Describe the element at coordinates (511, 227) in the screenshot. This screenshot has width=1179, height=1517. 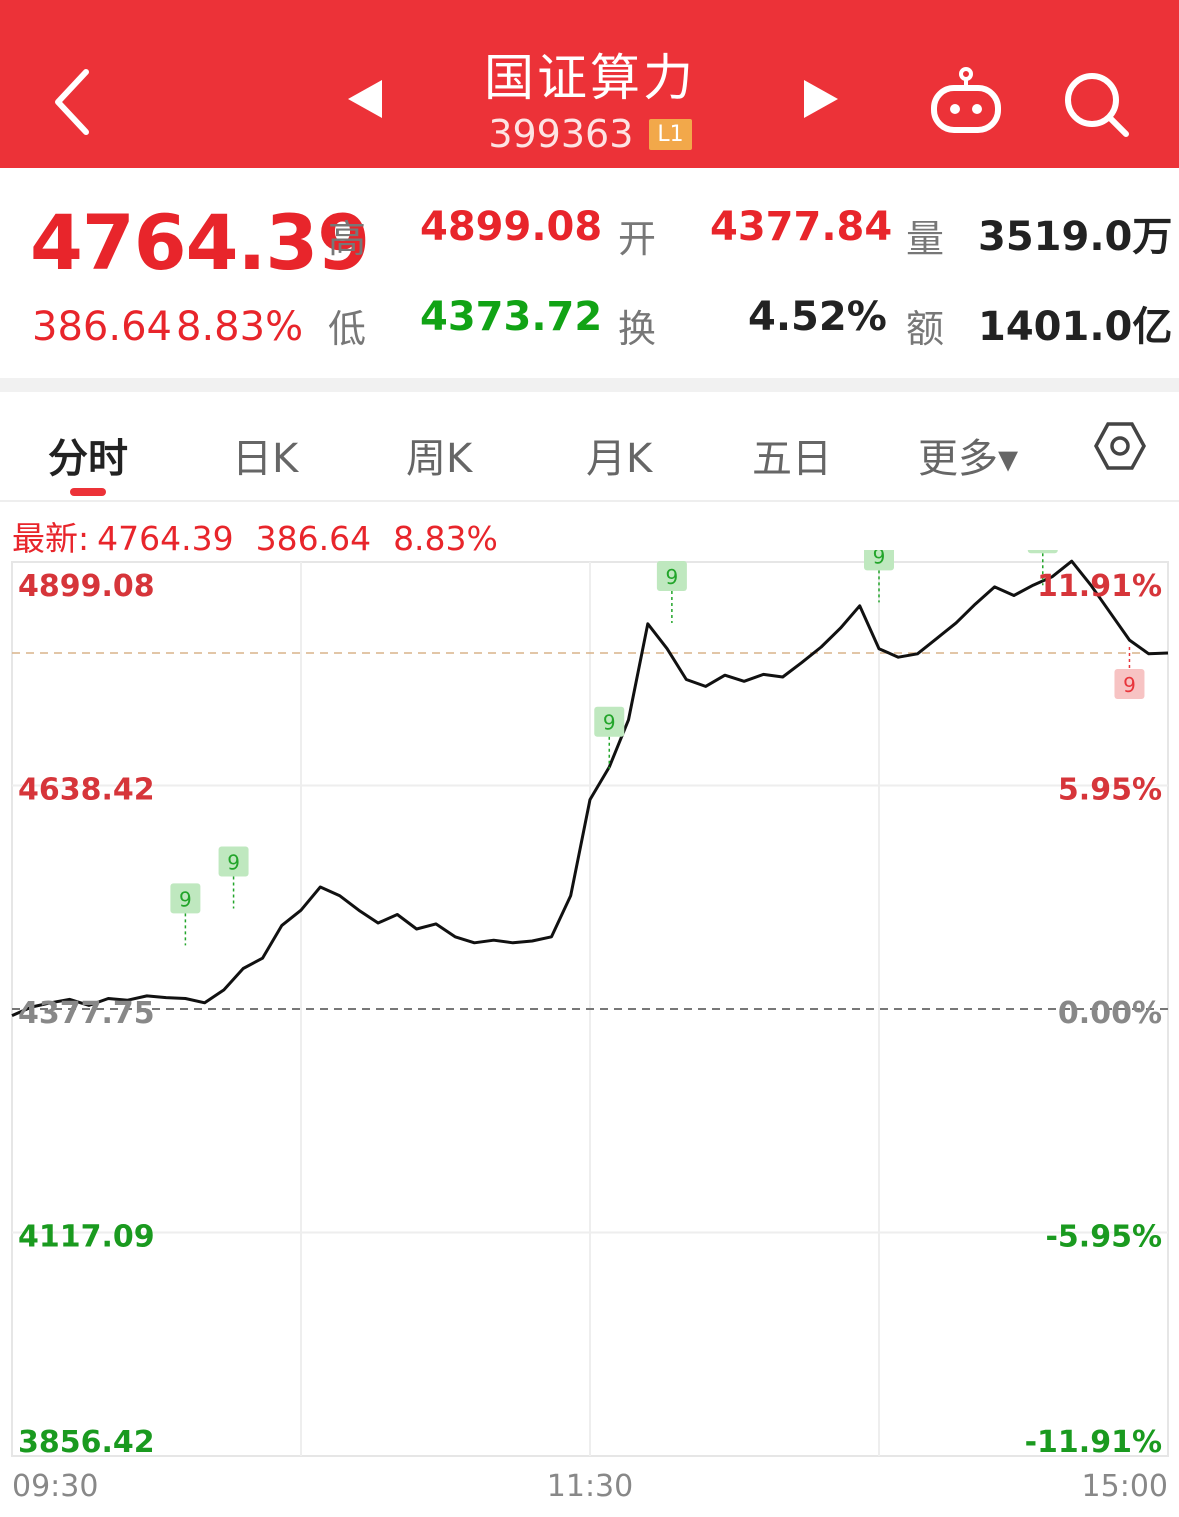
I see `high-value: 4899.08` at that location.